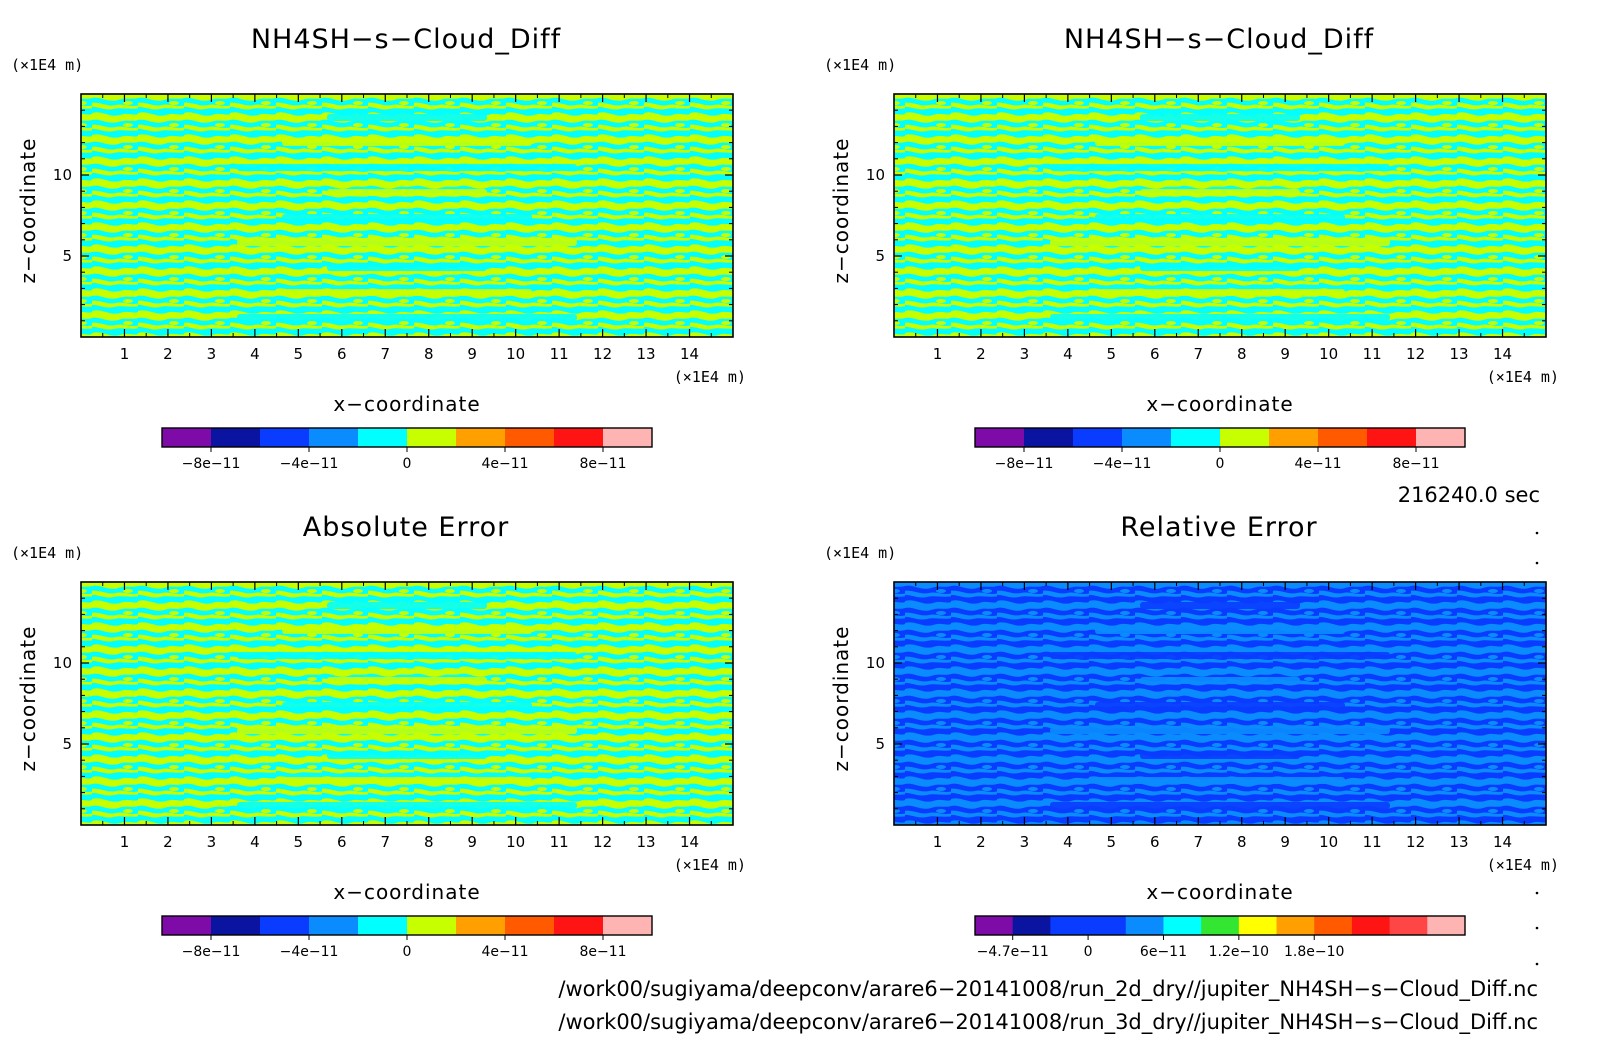 This screenshot has width=1604, height=1054. I want to click on heatmap-overlay, so click(1220, 705).